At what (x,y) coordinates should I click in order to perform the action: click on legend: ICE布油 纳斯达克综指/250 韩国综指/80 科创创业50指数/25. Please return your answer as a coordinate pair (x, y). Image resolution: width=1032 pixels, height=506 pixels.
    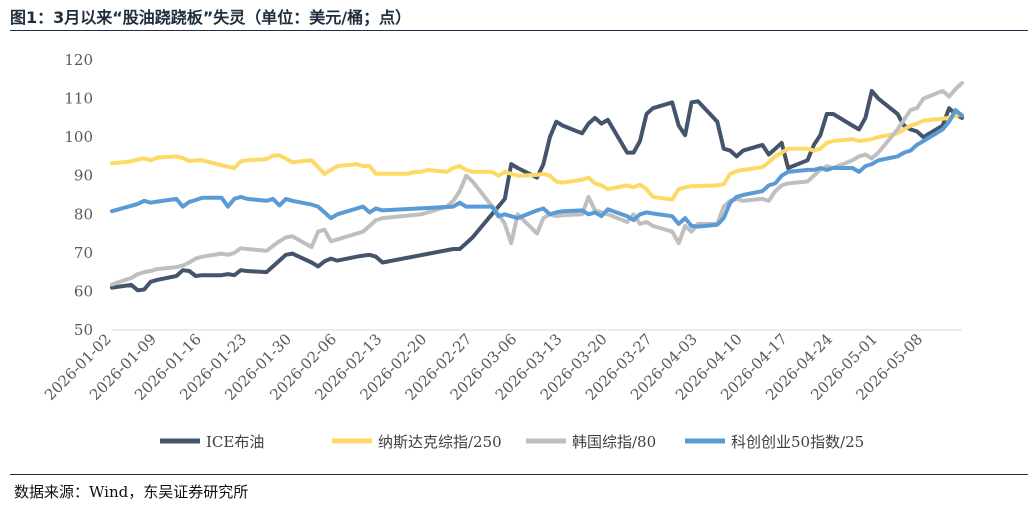
    Looking at the image, I should click on (512, 442).